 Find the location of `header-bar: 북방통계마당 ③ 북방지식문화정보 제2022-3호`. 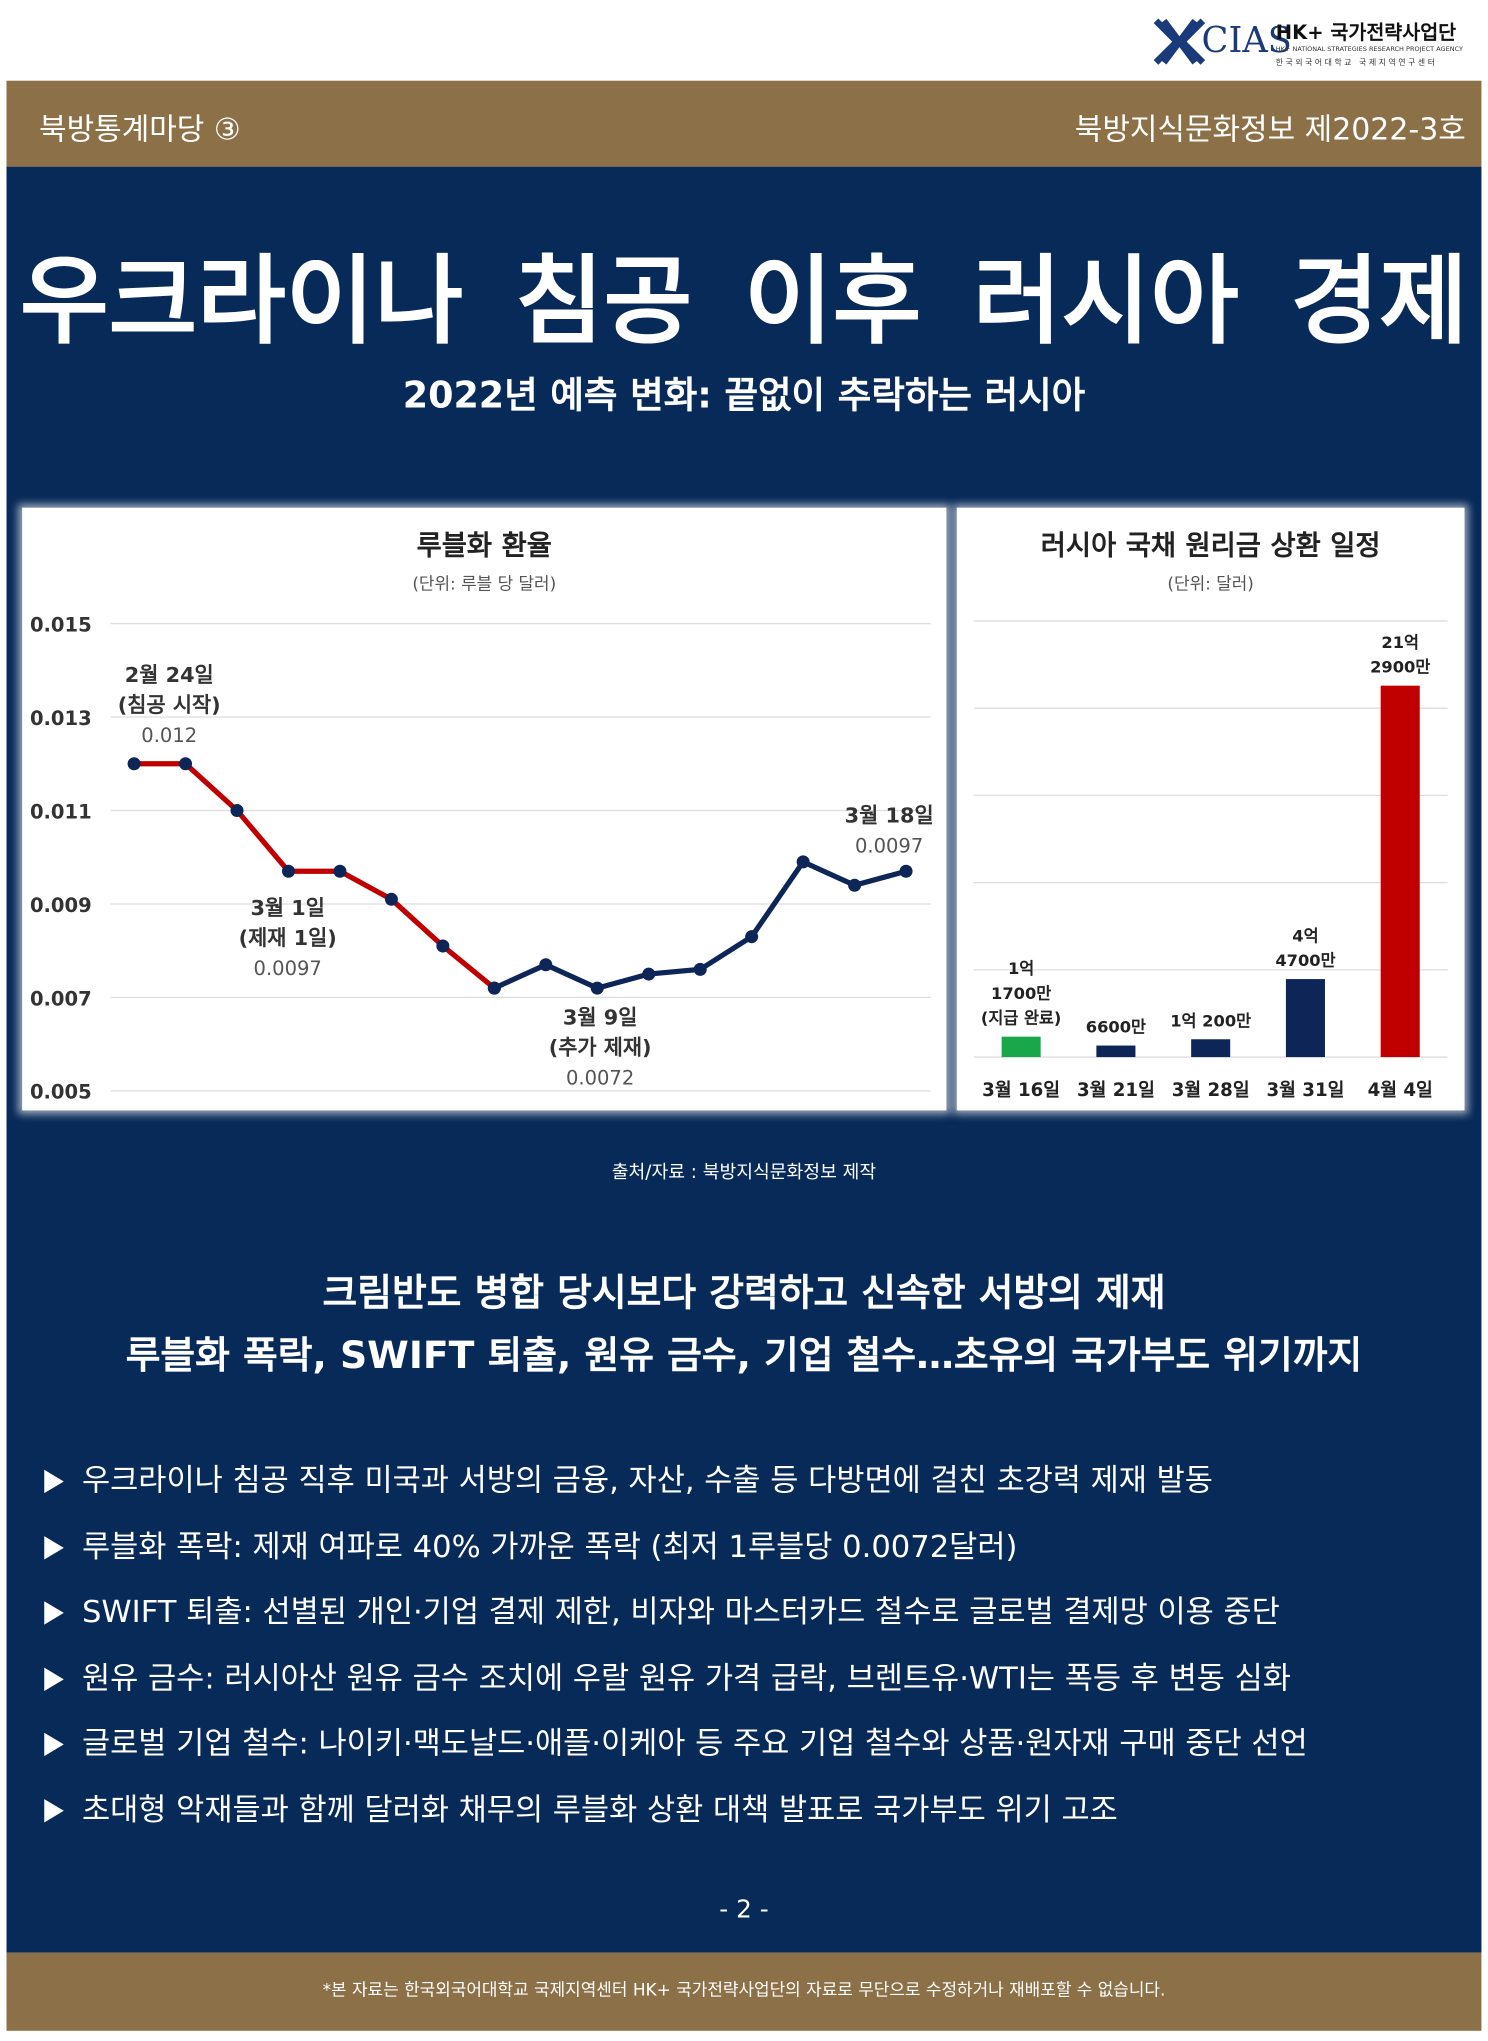

header-bar: 북방통계마당 ③ 북방지식문화정보 제2022-3호 is located at coordinates (744, 123).